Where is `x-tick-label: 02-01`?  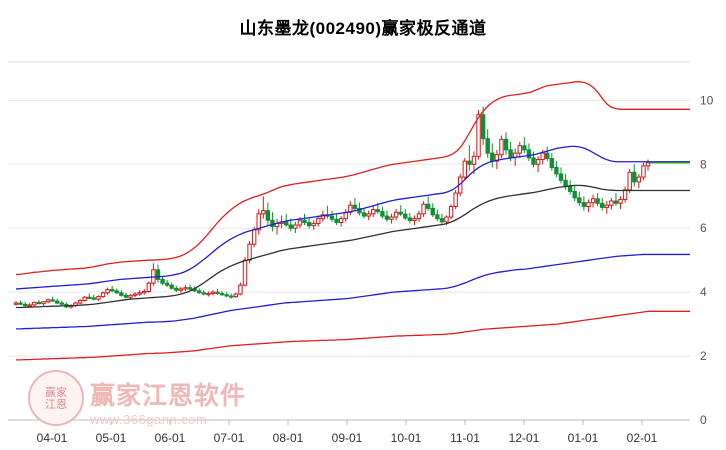
x-tick-label: 02-01 is located at coordinates (642, 438).